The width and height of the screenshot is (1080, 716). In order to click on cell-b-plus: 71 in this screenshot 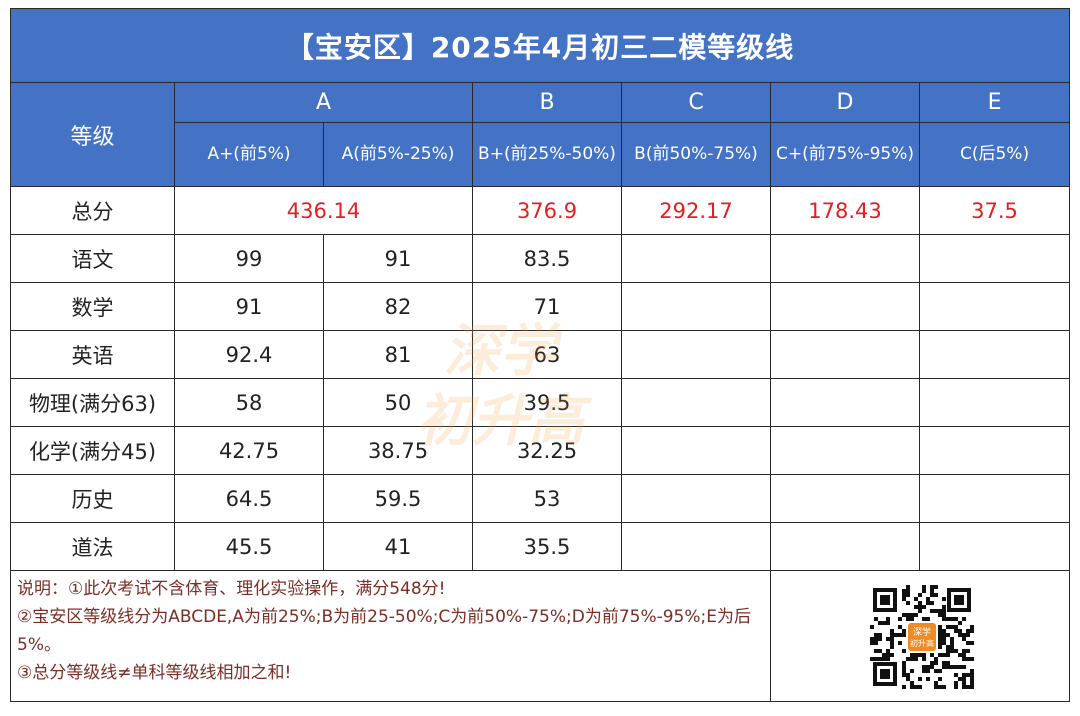, I will do `click(547, 306)`.